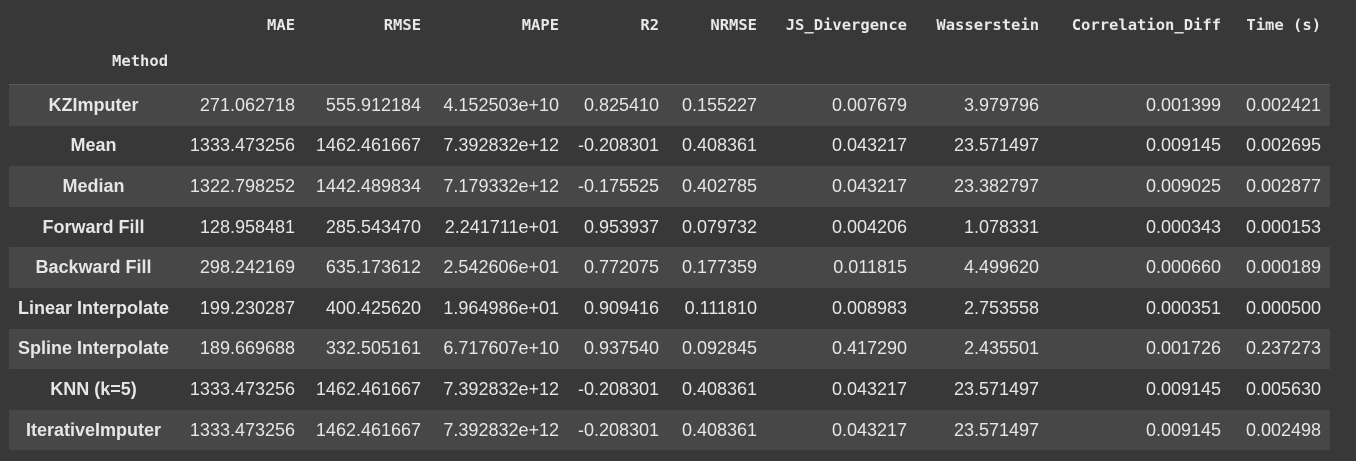  Describe the element at coordinates (1001, 226) in the screenshot. I see `table-cell: 1.078331` at that location.